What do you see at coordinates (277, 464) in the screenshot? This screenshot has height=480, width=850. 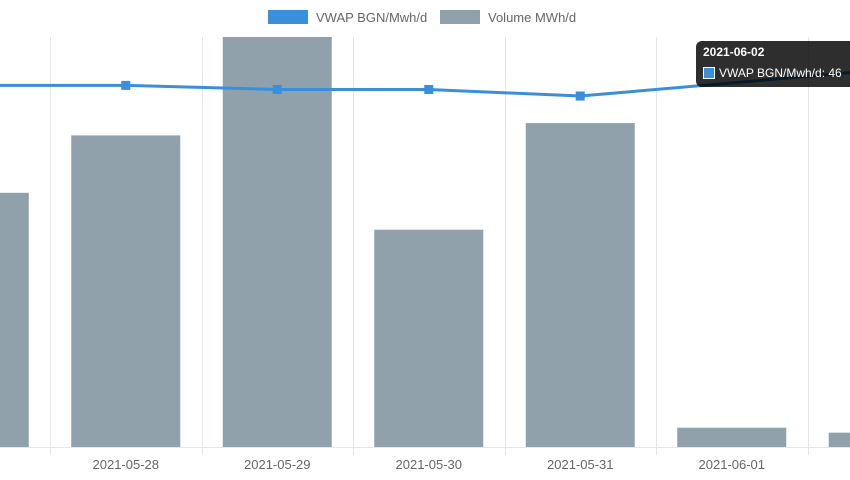 I see `x-tick-label: 2021-05-29` at bounding box center [277, 464].